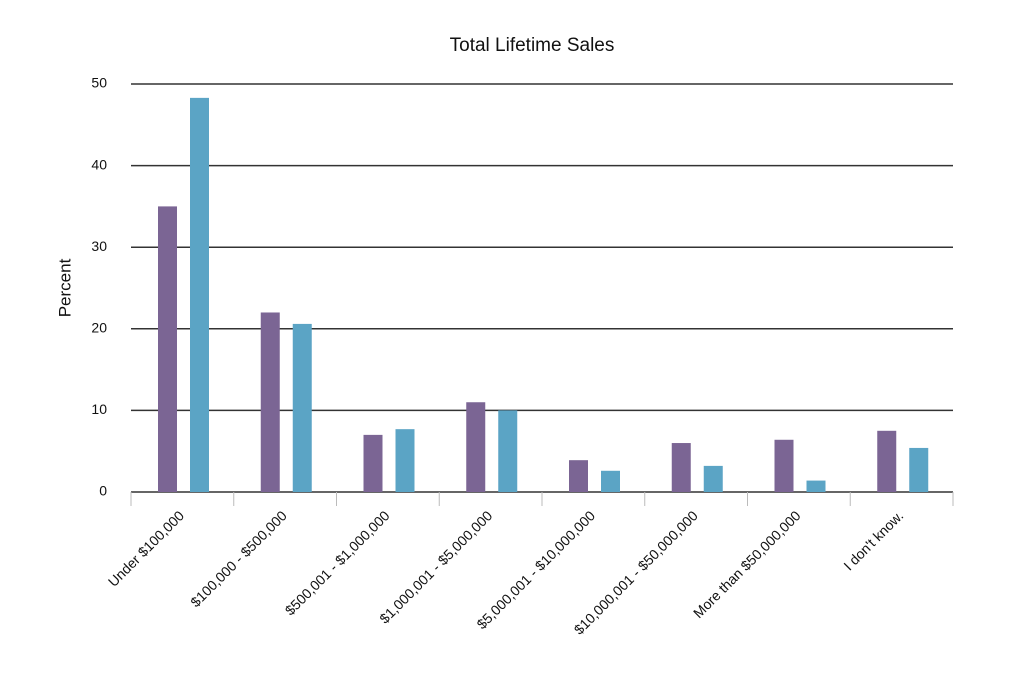 The width and height of the screenshot is (1024, 674). Describe the element at coordinates (99, 246) in the screenshot. I see `y-tick-label: 30` at that location.